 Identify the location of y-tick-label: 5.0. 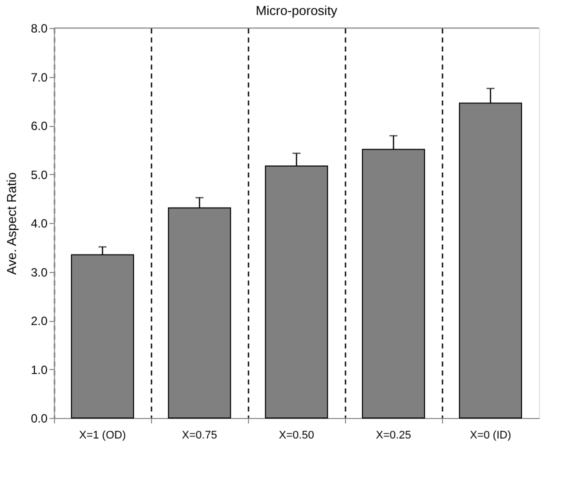
(39, 175).